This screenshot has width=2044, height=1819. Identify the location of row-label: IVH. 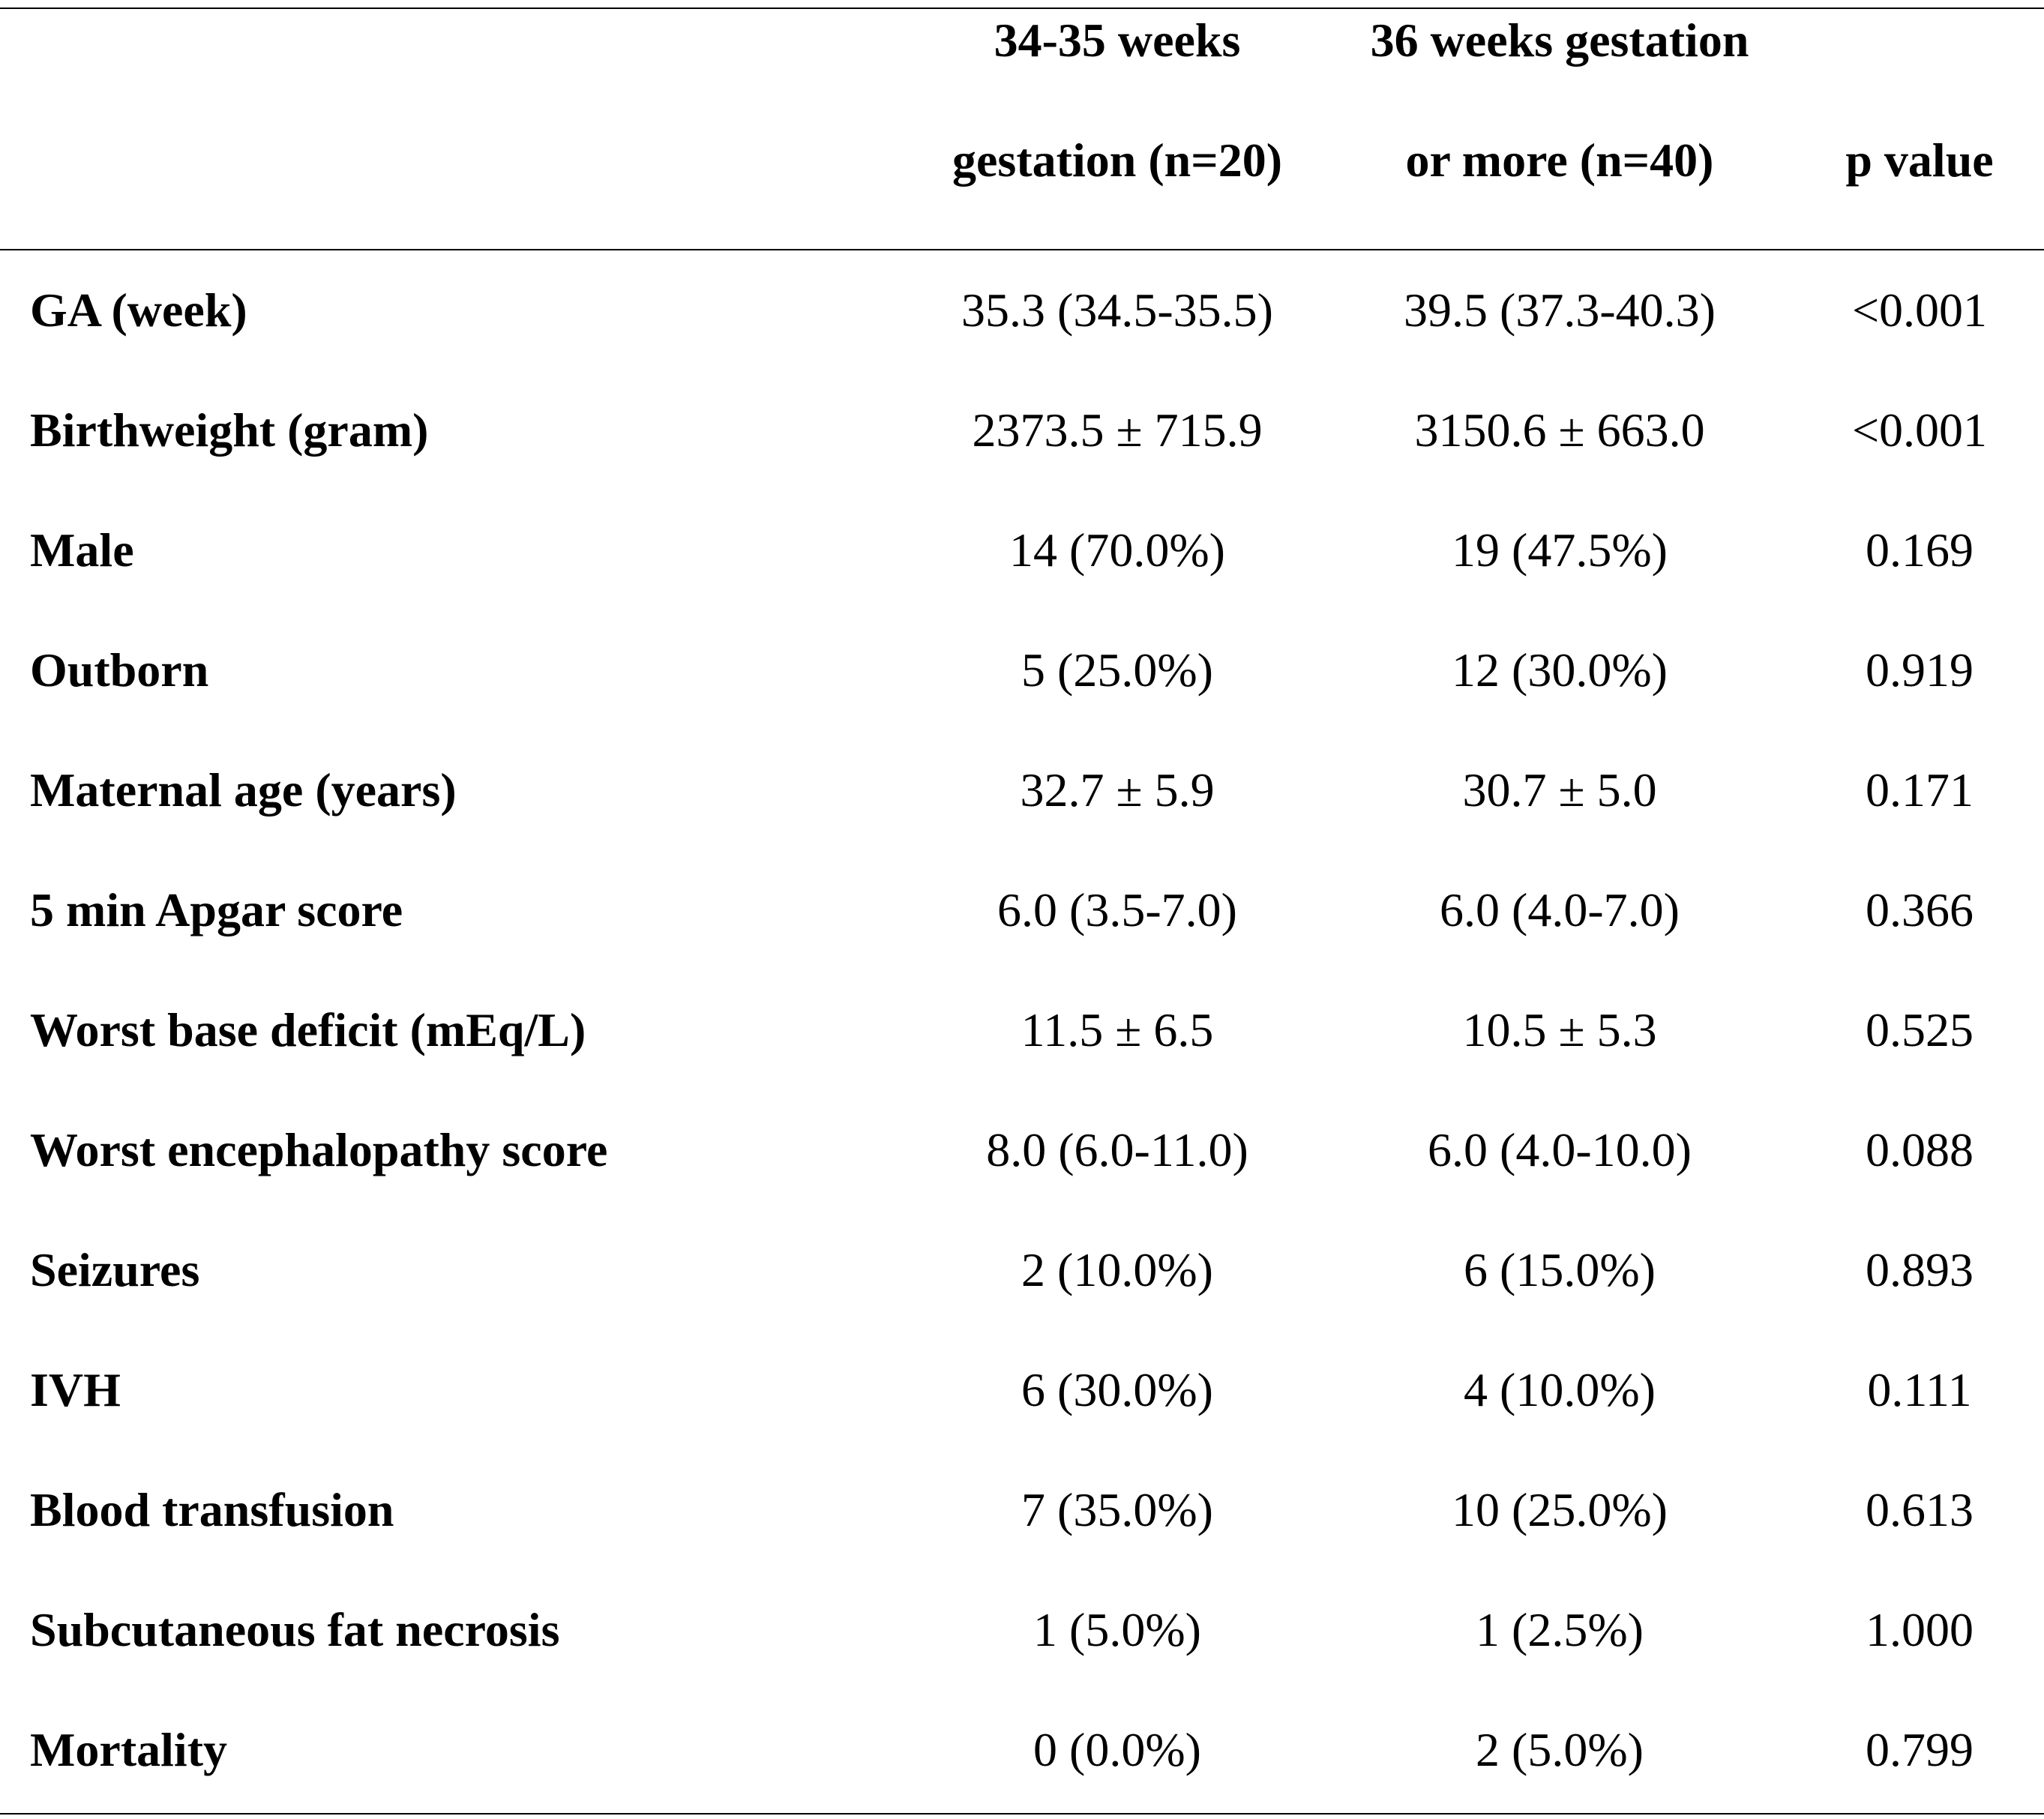
(75, 1390).